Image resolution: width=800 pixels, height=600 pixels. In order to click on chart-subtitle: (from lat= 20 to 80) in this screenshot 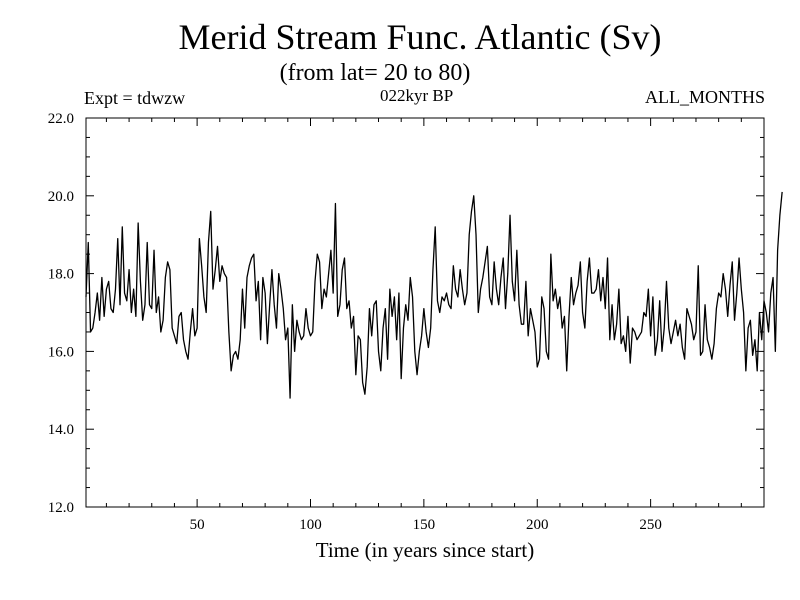, I will do `click(375, 73)`.